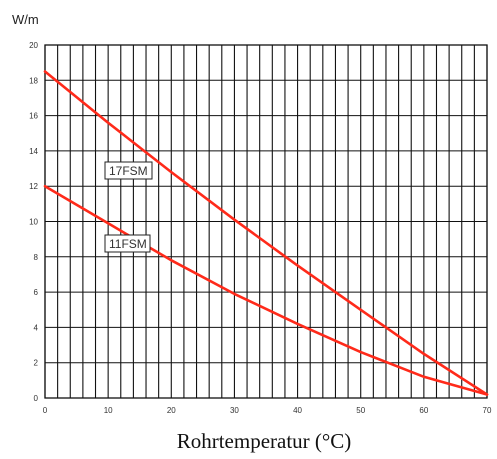  I want to click on y-tick-label: 8, so click(36, 257).